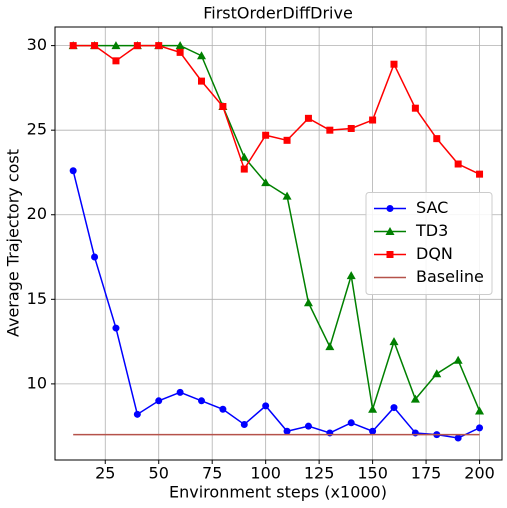 The height and width of the screenshot is (508, 507). What do you see at coordinates (278, 492) in the screenshot?
I see `x-axis-label: Environment steps (x1000)` at bounding box center [278, 492].